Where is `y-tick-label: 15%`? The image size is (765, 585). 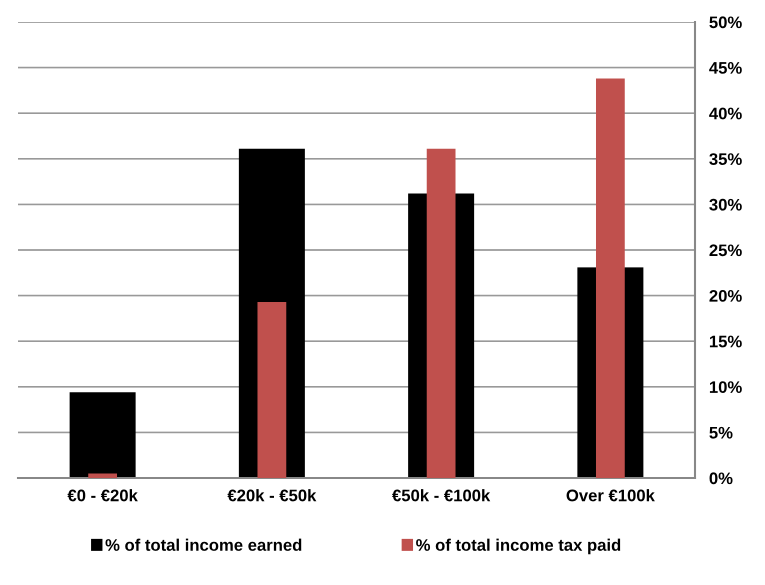
y-tick-label: 15% is located at coordinates (726, 342).